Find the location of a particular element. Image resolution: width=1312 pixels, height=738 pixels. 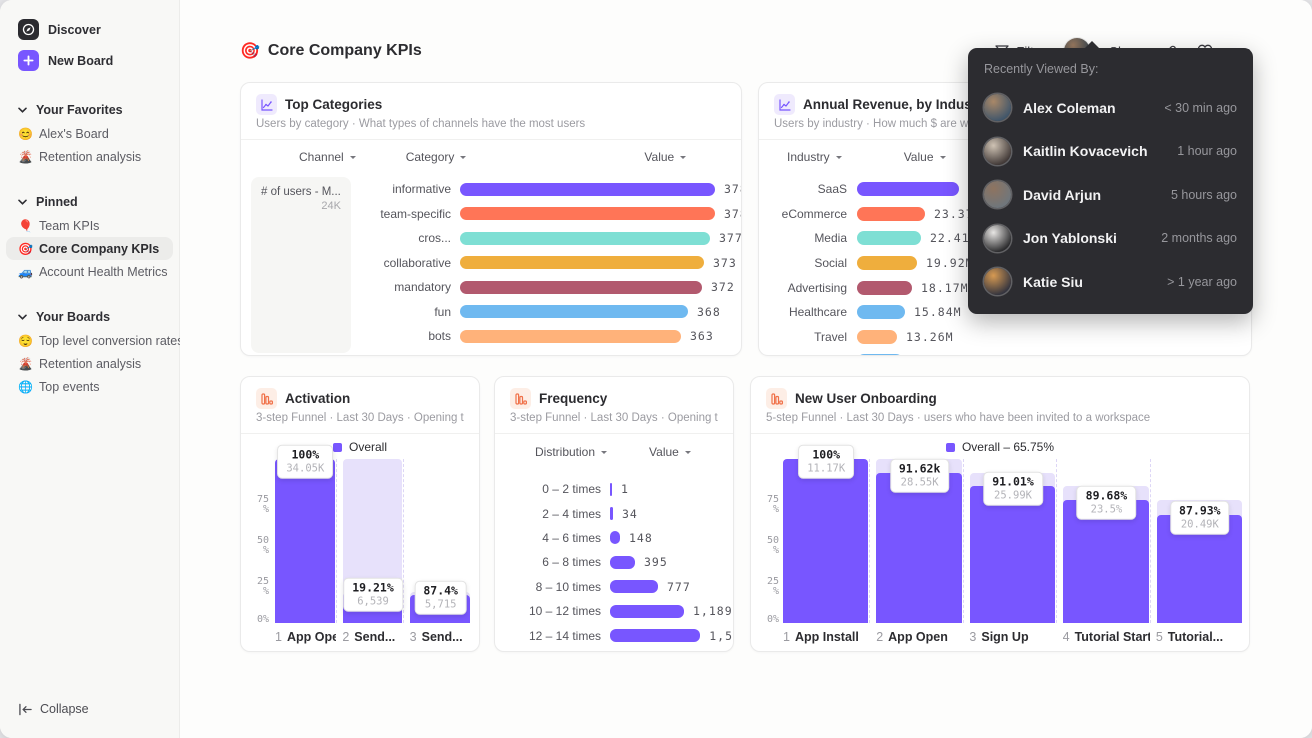

section-title: Your Favorites is located at coordinates (79, 110).